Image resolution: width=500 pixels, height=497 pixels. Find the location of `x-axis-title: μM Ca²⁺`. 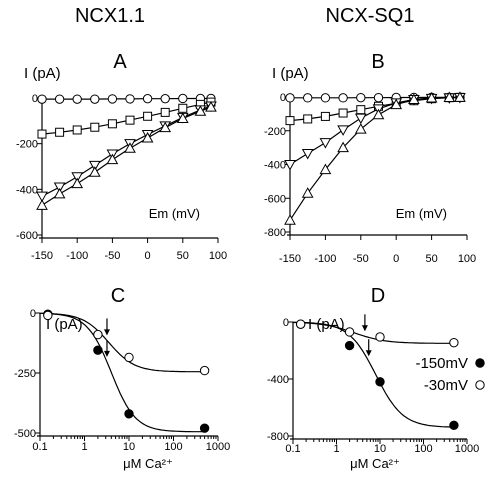

x-axis-title: μM Ca²⁺ is located at coordinates (375, 463).